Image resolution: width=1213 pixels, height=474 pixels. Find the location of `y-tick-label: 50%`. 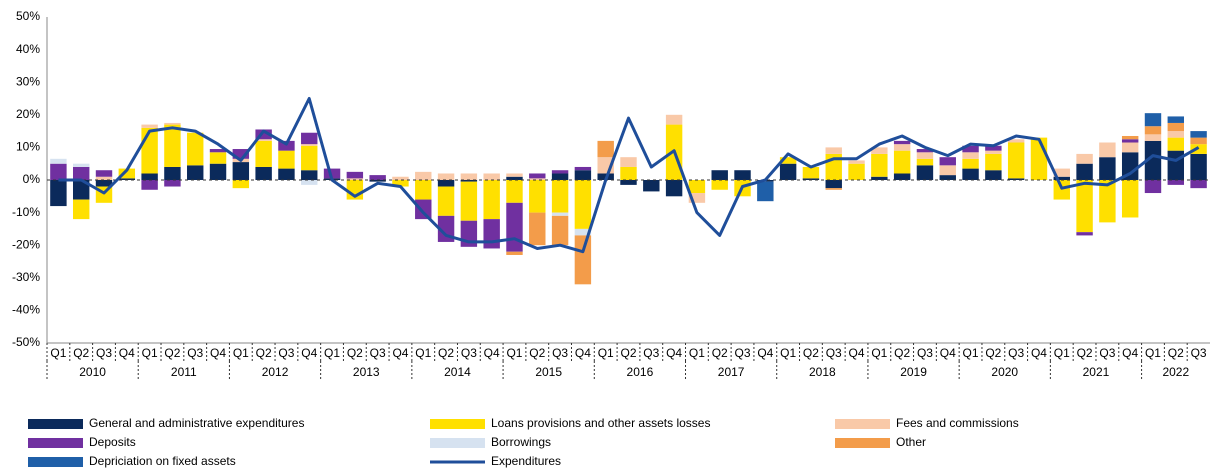

y-tick-label: 50% is located at coordinates (28, 16).